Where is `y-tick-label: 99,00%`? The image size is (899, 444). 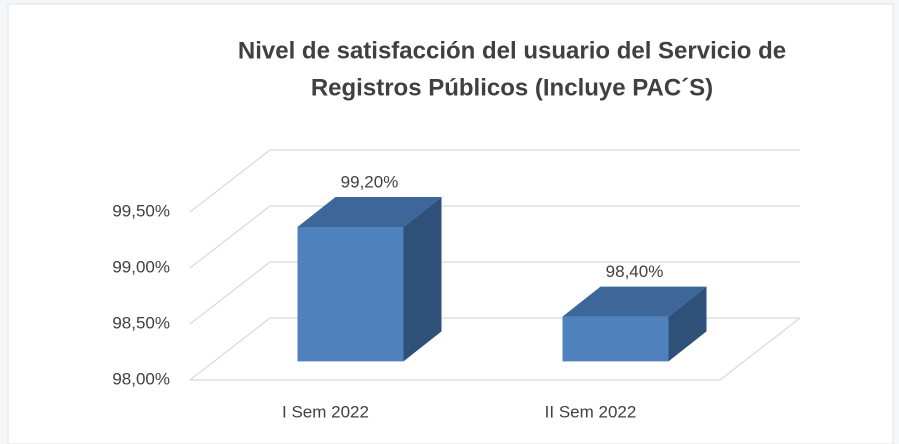 y-tick-label: 99,00% is located at coordinates (141, 266).